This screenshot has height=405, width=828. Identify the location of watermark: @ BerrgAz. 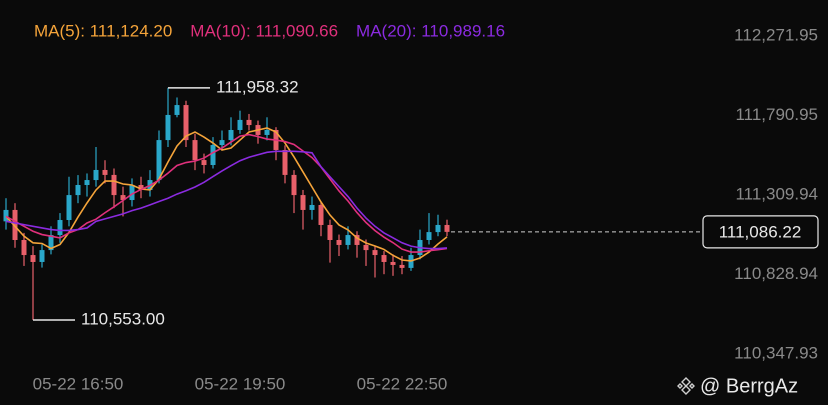
(749, 386).